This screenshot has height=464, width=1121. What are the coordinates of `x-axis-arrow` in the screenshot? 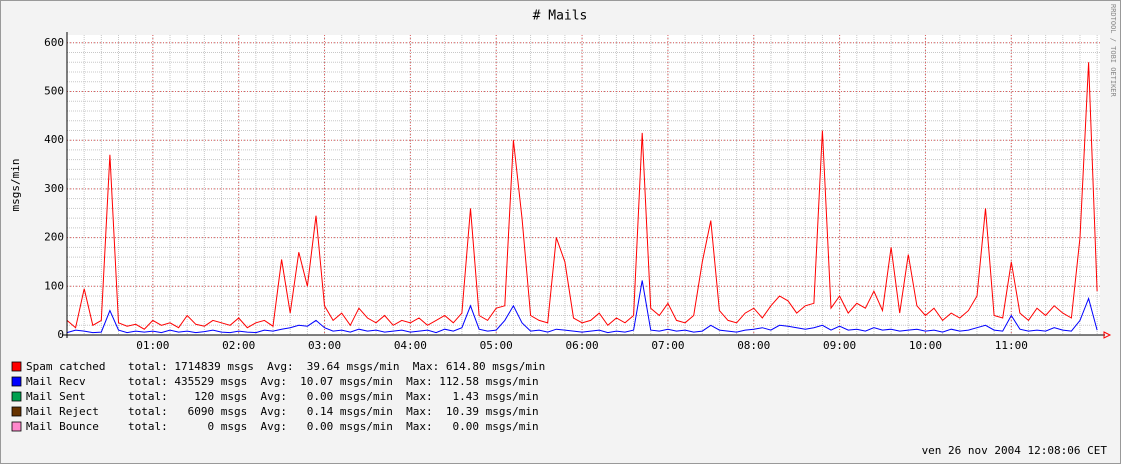 It's located at (1107, 335).